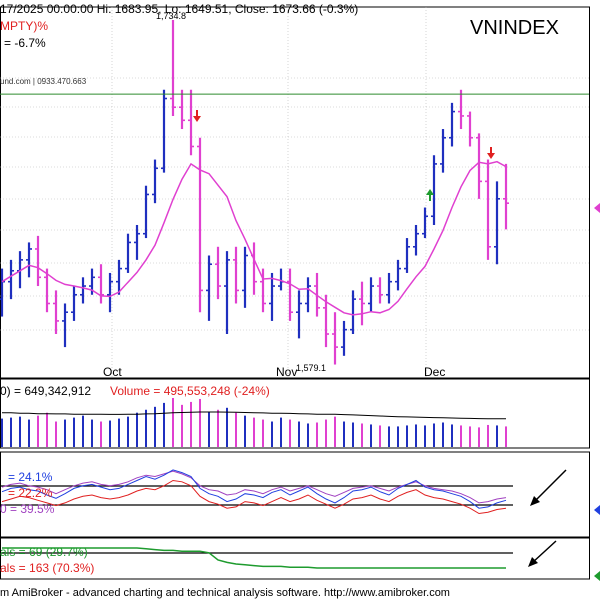 The width and height of the screenshot is (600, 600). I want to click on right-edge-marker, so click(597, 208).